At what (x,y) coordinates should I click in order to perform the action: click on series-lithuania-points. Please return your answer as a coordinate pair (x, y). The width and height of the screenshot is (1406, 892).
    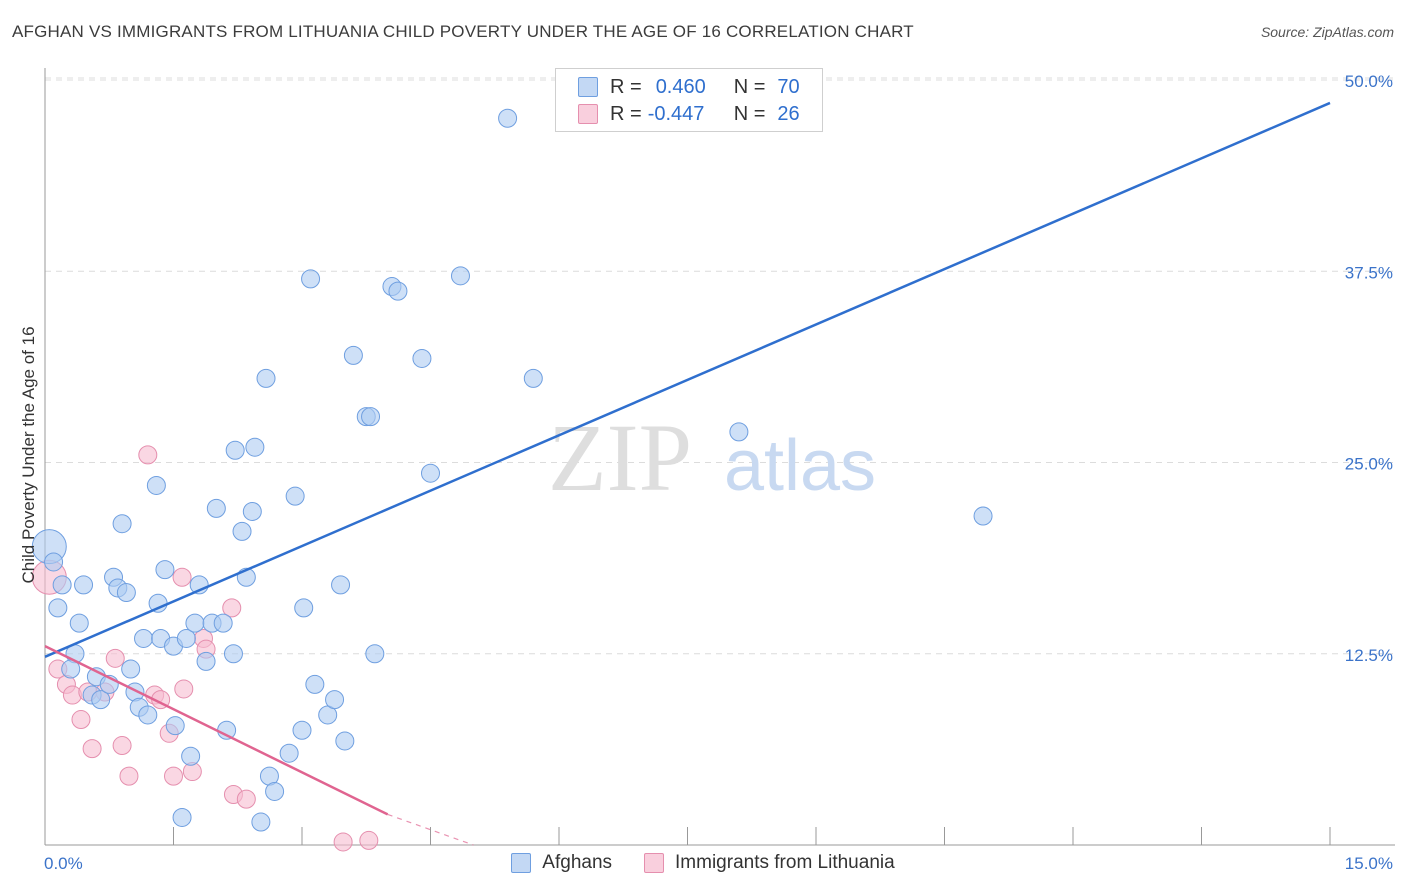
    Looking at the image, I should click on (205, 648).